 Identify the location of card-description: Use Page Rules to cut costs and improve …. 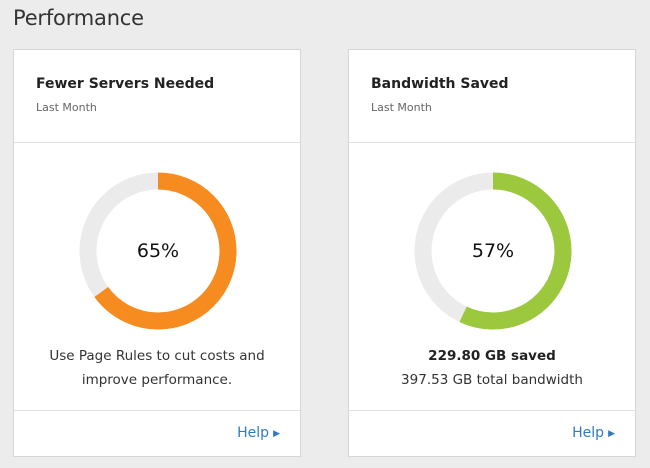
(157, 368).